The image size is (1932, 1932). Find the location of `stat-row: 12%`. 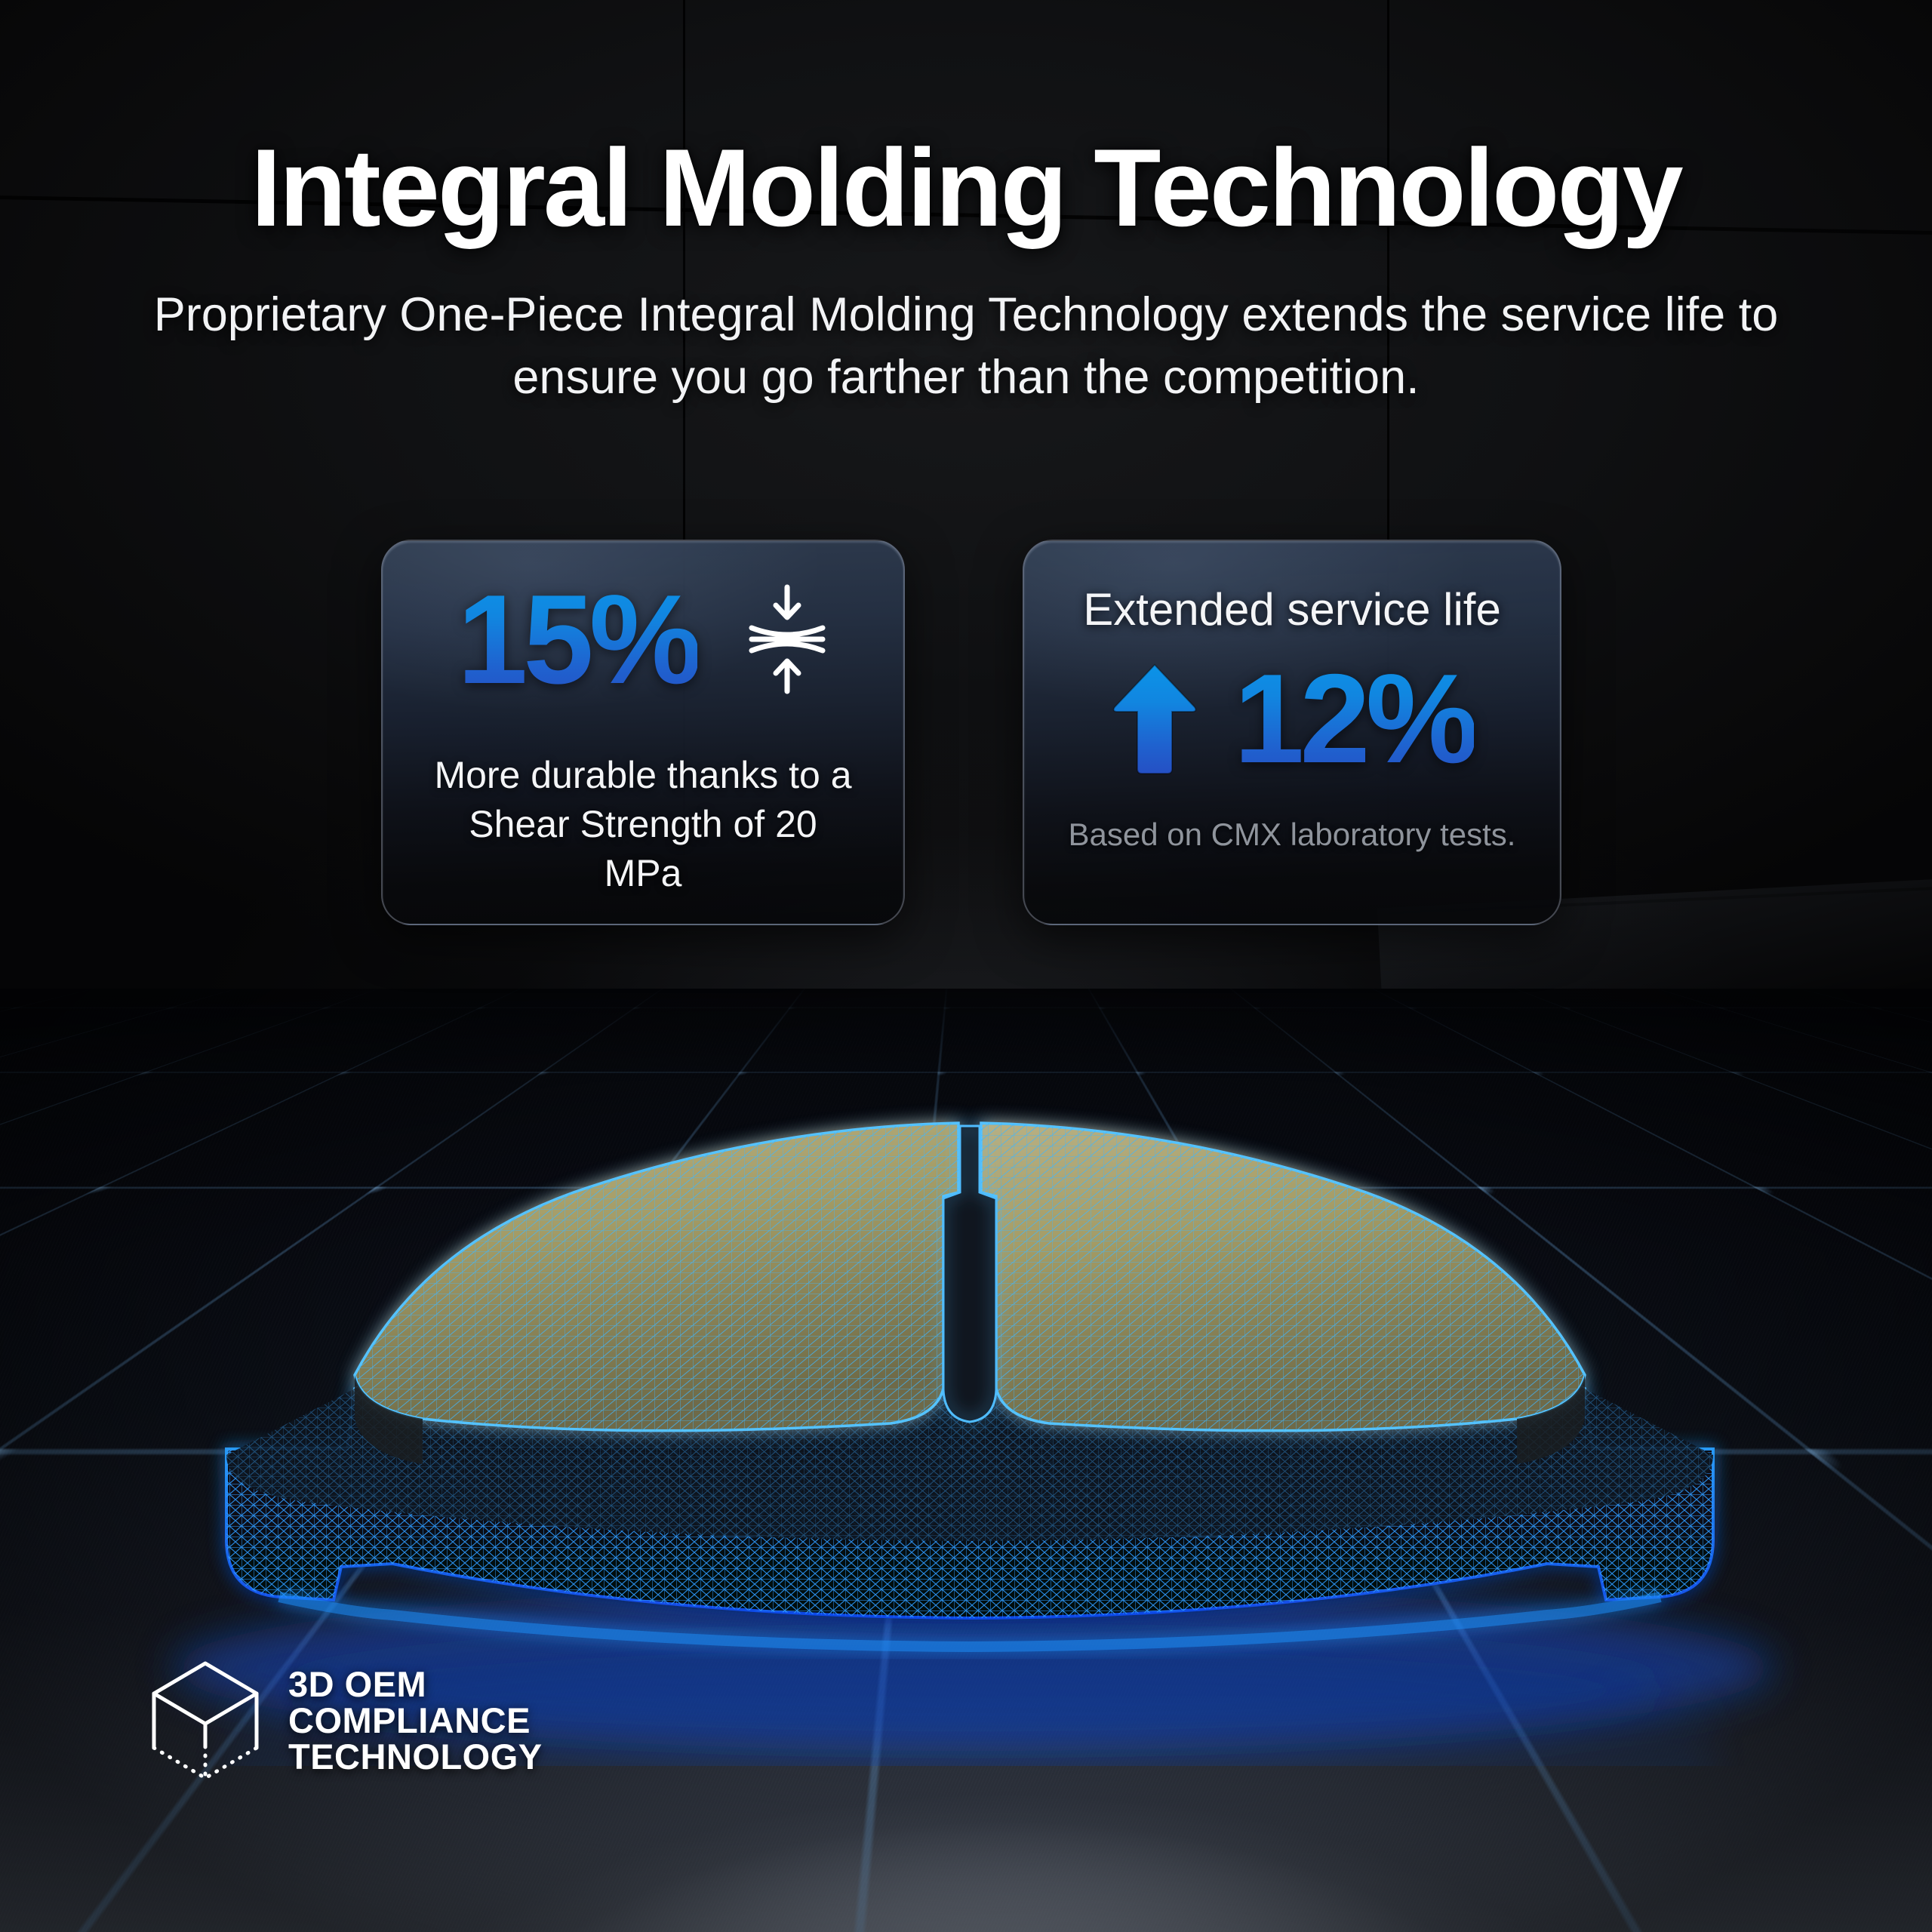

stat-row: 12% is located at coordinates (1292, 718).